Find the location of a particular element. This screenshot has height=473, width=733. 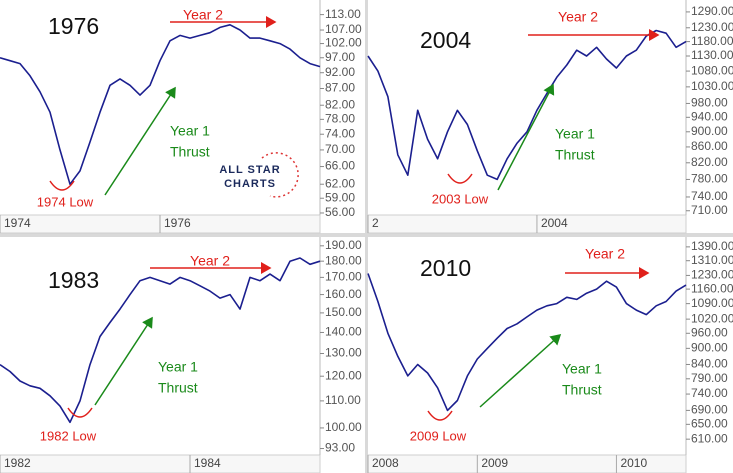

y-tick-label: 1160.00 is located at coordinates (712, 288).